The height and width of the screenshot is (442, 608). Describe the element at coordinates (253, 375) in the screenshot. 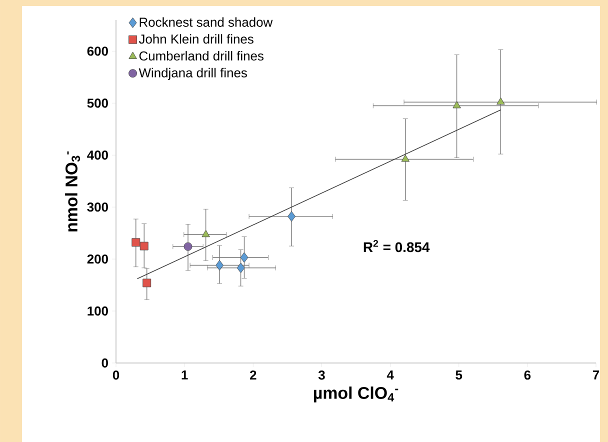

I see `x-tick-label: 2` at that location.